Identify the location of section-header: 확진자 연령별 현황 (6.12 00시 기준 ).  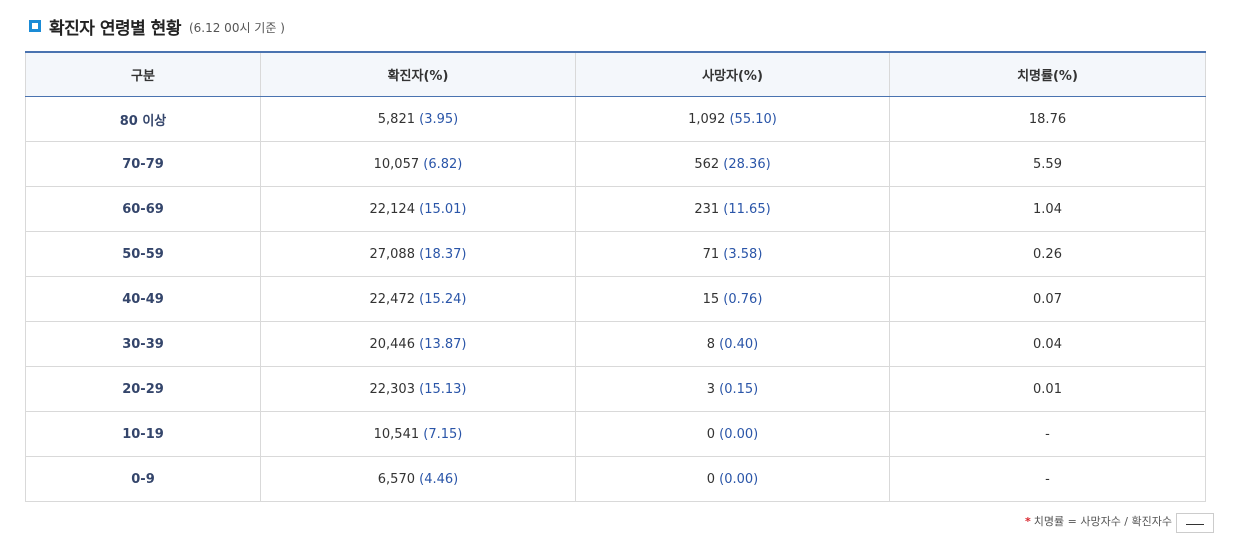
(157, 26).